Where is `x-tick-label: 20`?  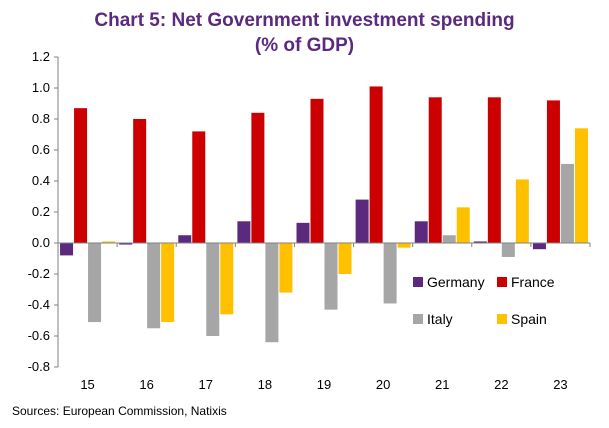
x-tick-label: 20 is located at coordinates (383, 384).